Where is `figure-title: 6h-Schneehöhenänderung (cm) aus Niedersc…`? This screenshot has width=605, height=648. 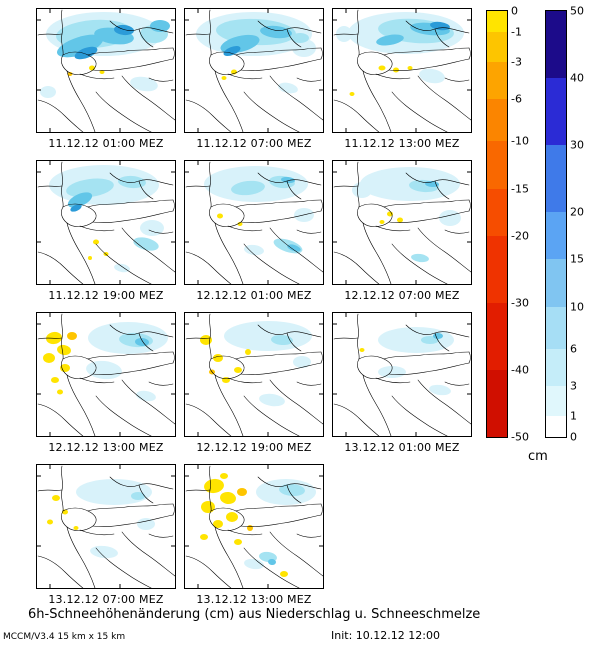
figure-title: 6h-Schneehöhenänderung (cm) aus Niedersc… is located at coordinates (254, 614).